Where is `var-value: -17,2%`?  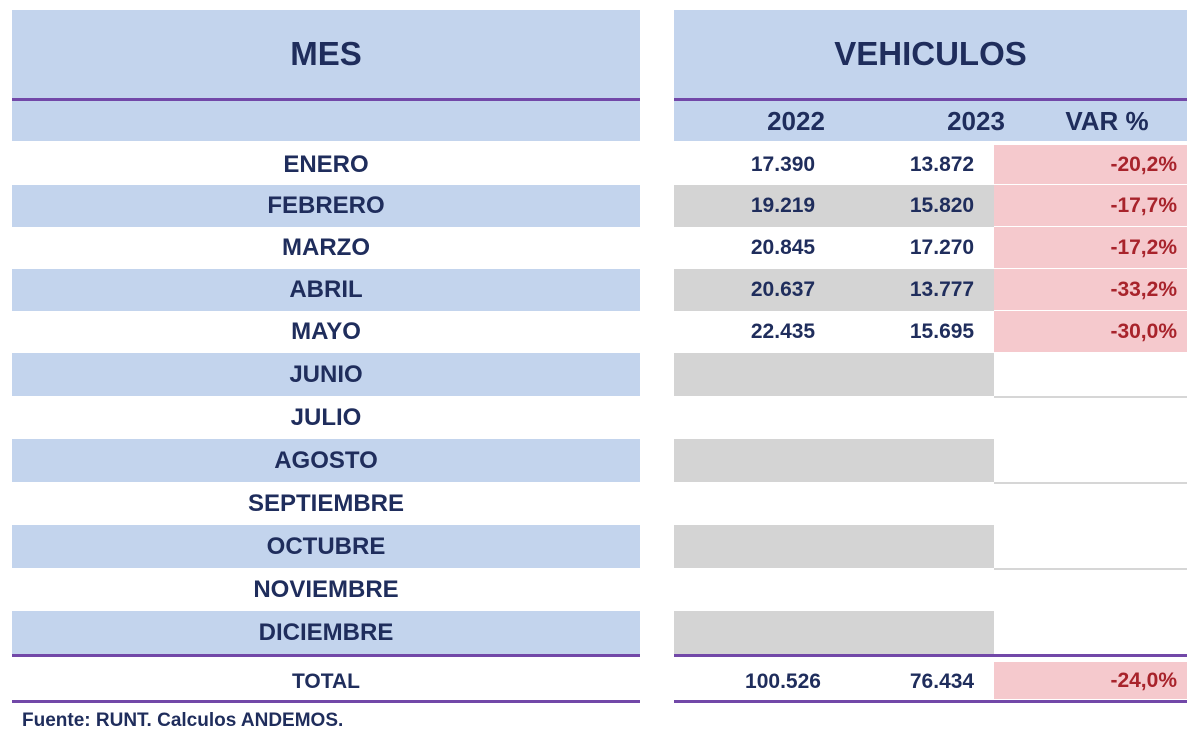 var-value: -17,2% is located at coordinates (1090, 248).